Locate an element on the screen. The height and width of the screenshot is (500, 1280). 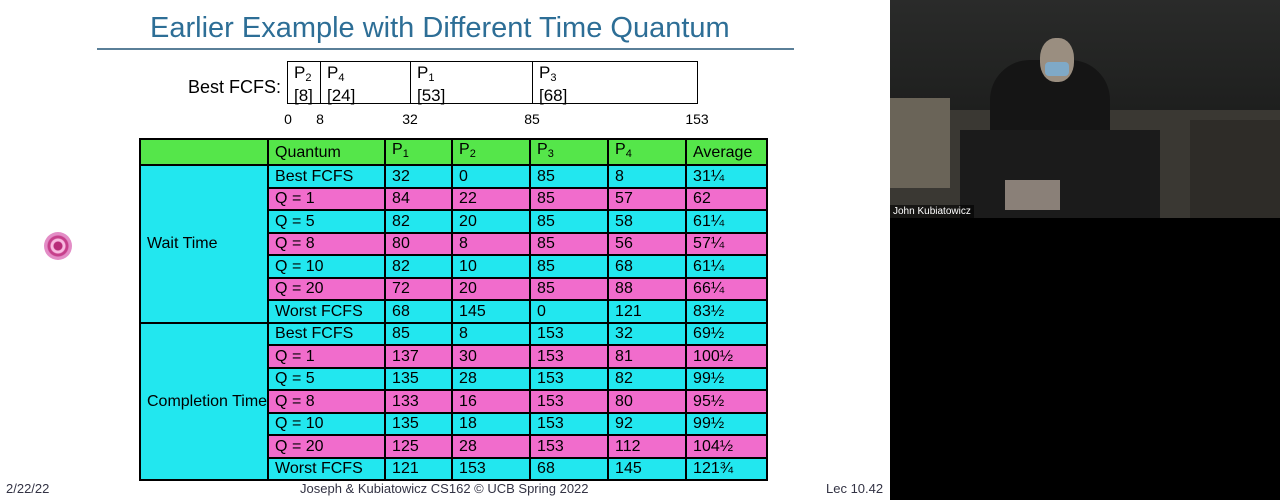
gantt-tick: 32 is located at coordinates (410, 119).